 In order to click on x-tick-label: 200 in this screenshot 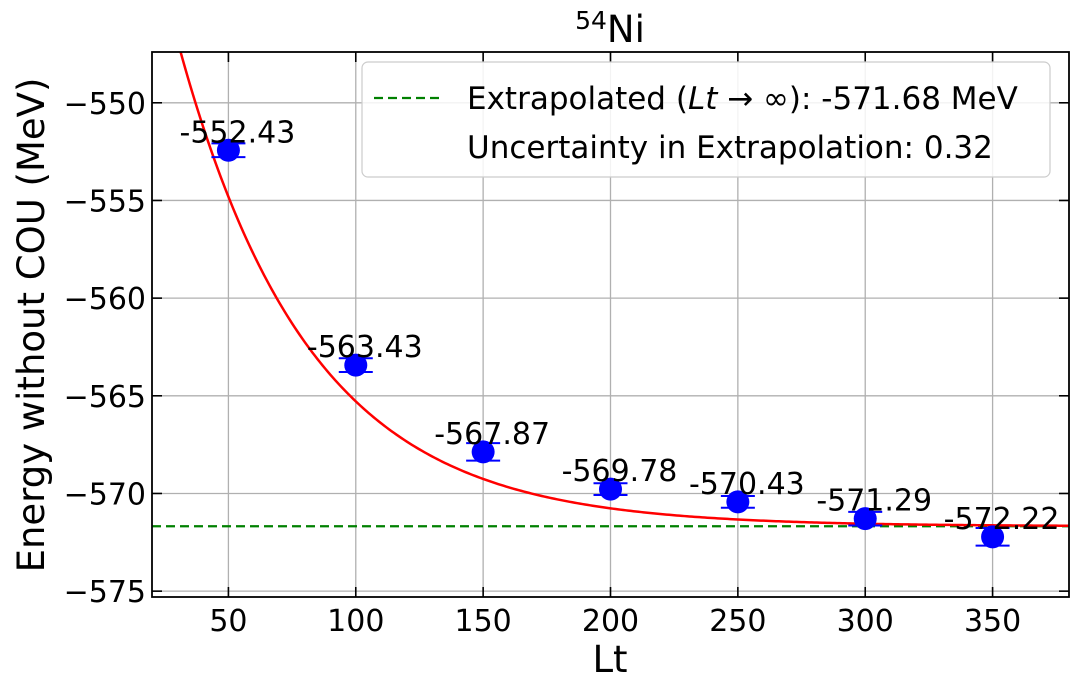, I will do `click(610, 621)`.